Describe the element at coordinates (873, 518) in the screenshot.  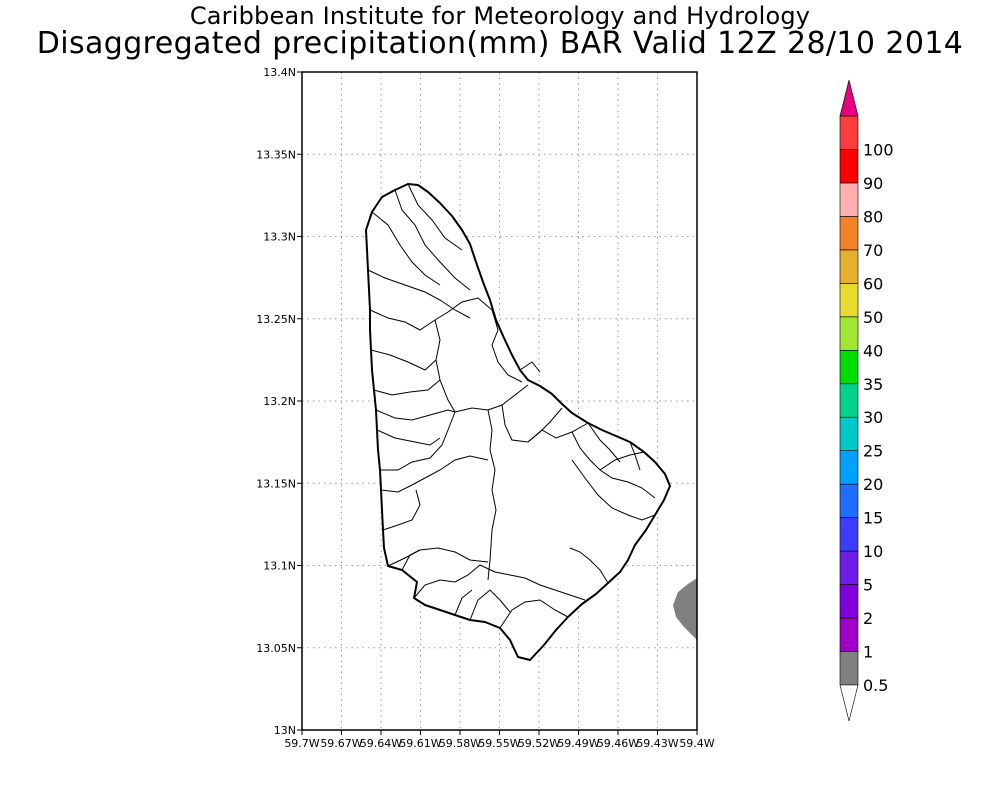
I see `colorbar-level-label: 15` at that location.